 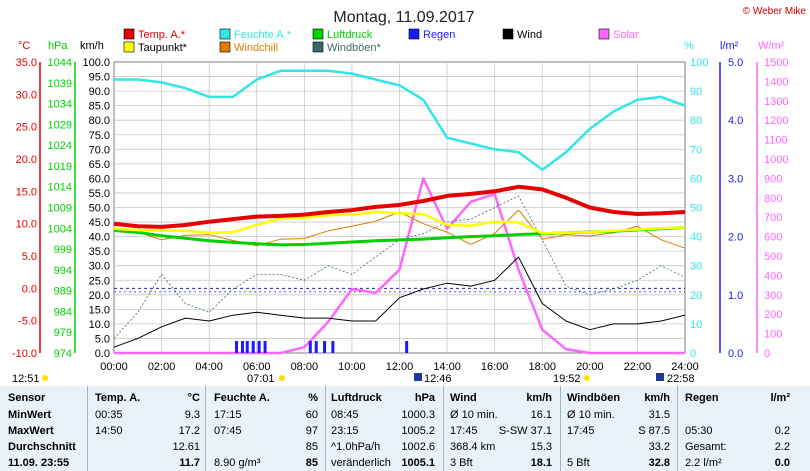 I want to click on tick-temp: -10.0, so click(x=24, y=354).